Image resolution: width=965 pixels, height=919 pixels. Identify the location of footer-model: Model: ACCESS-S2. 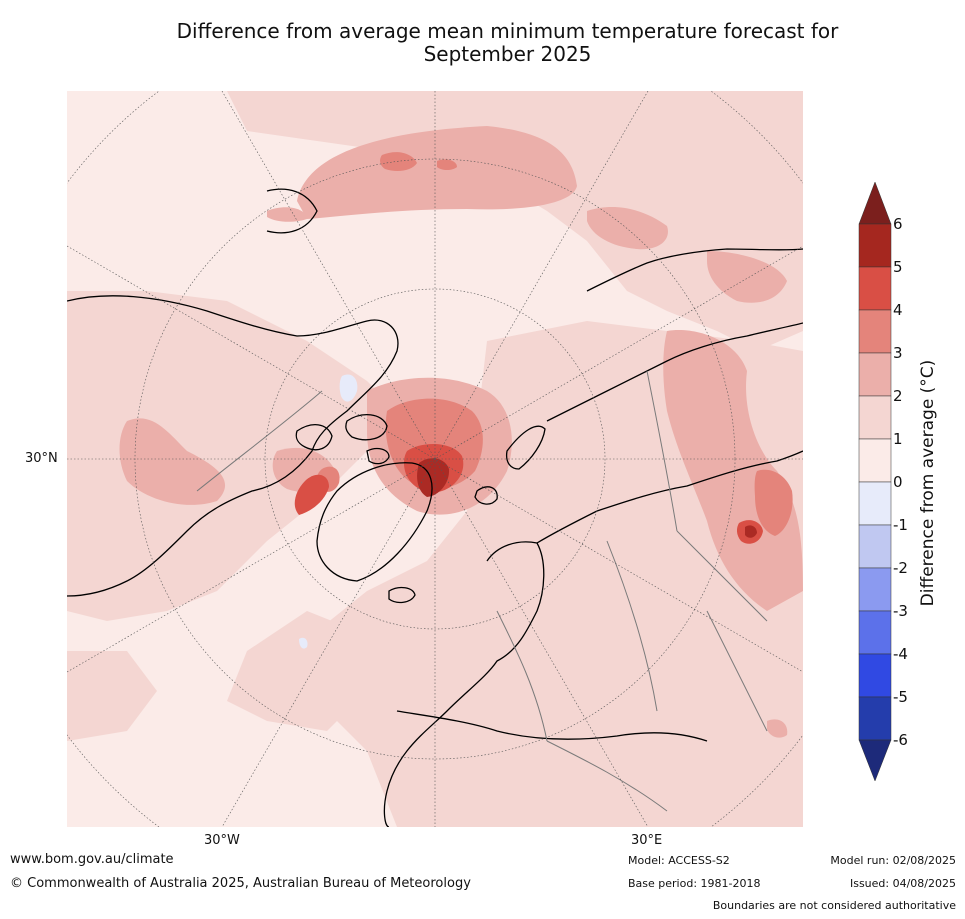
(679, 860).